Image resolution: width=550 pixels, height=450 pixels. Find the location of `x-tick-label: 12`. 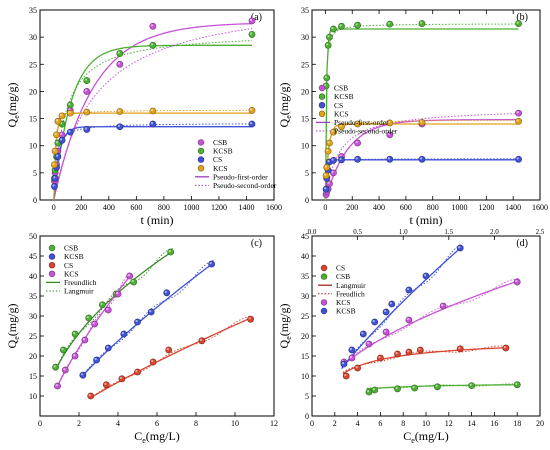

x-tick-label: 12 is located at coordinates (274, 423).